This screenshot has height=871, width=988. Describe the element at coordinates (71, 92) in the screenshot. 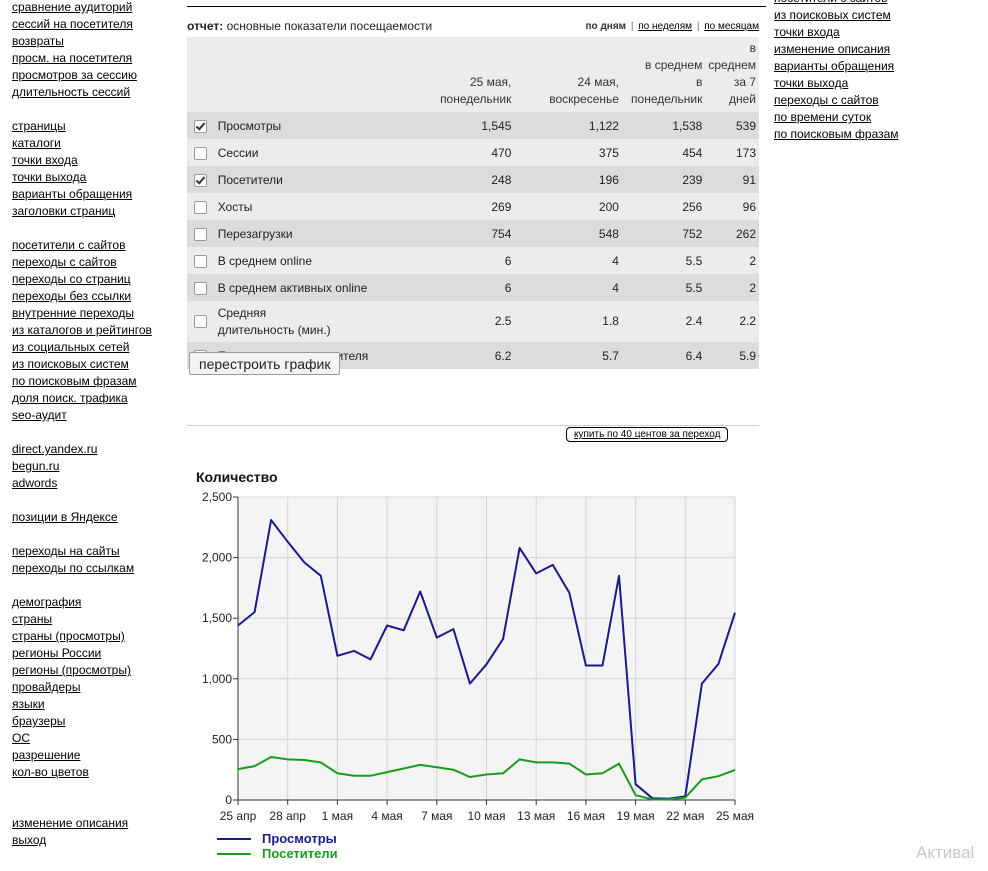

I see `left-nav-link: длительность сессий` at that location.